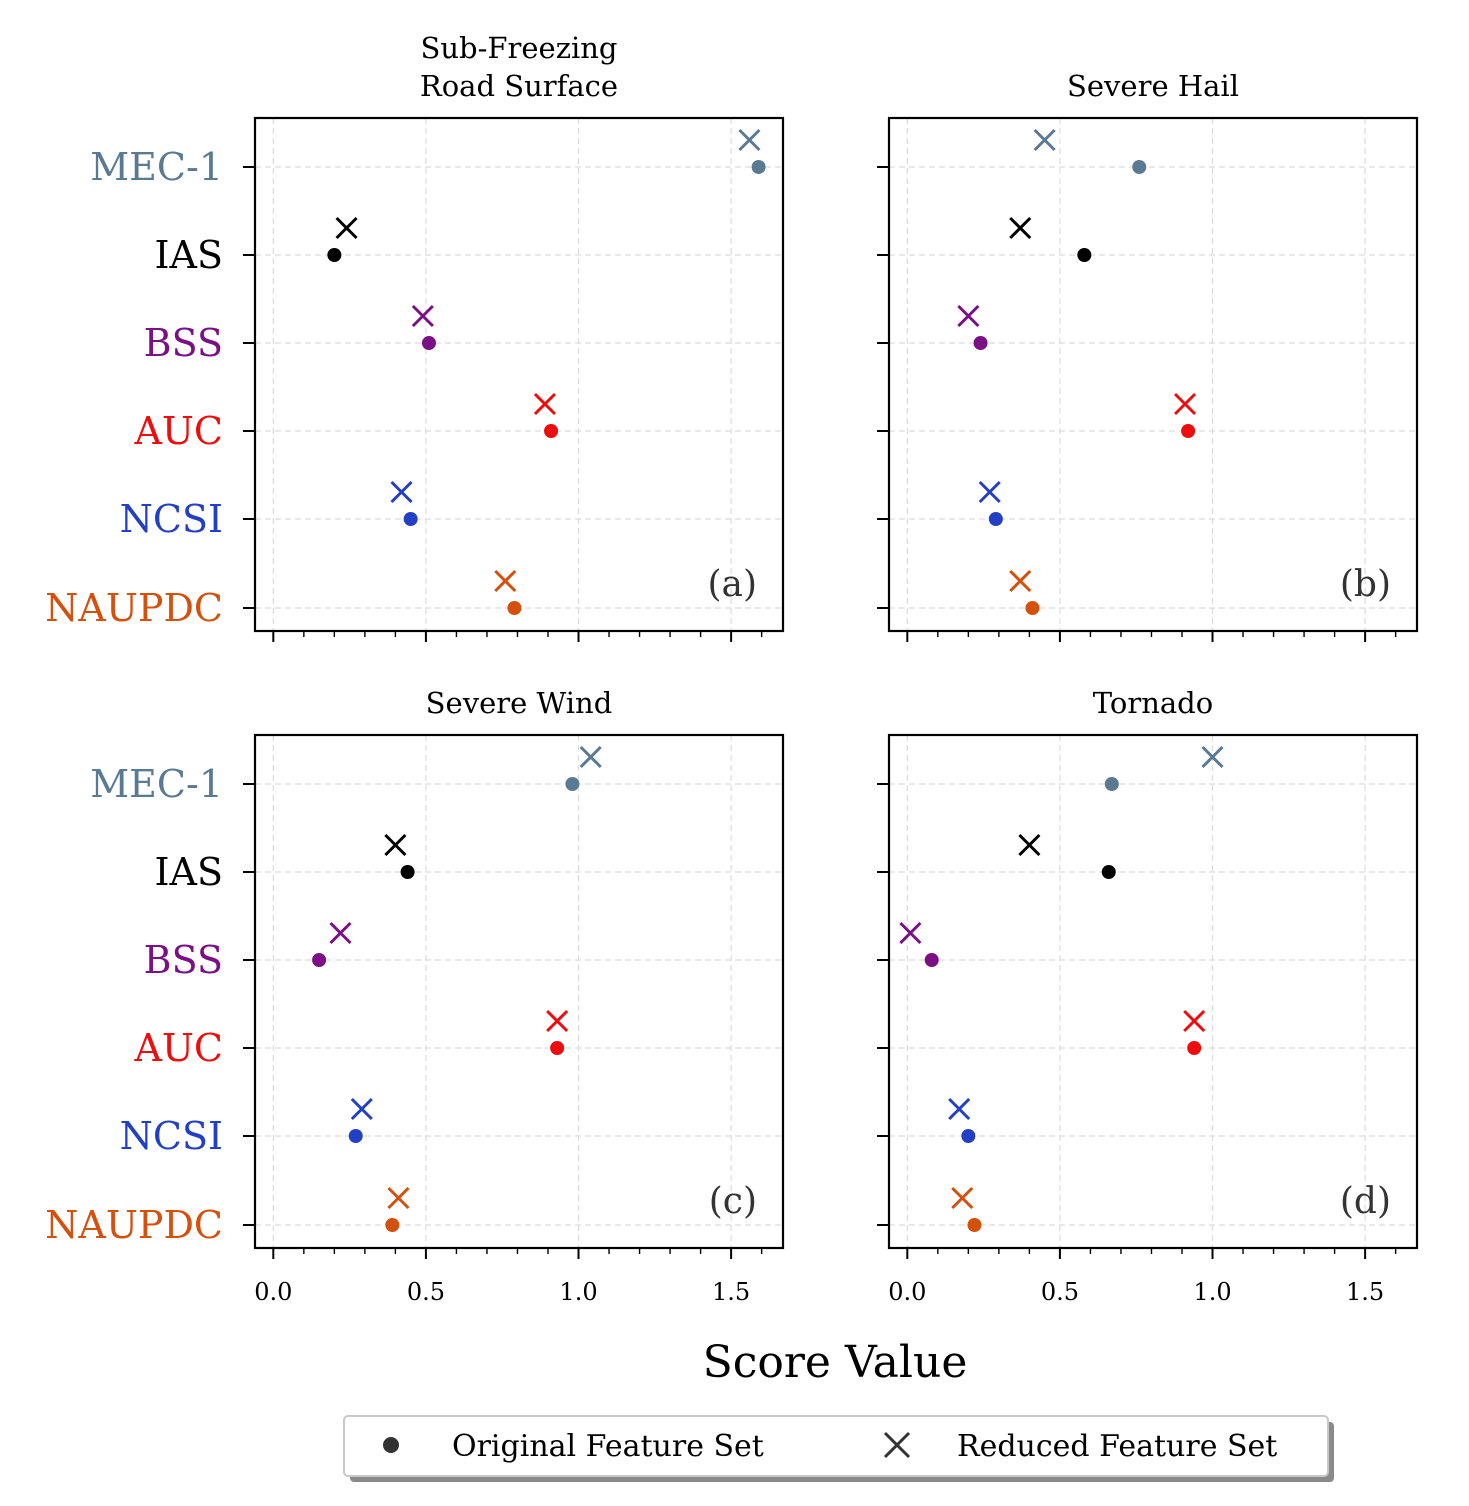 This screenshot has width=1469, height=1506. What do you see at coordinates (1148, 355) in the screenshot?
I see `panel-b: Severe Hail (b)` at bounding box center [1148, 355].